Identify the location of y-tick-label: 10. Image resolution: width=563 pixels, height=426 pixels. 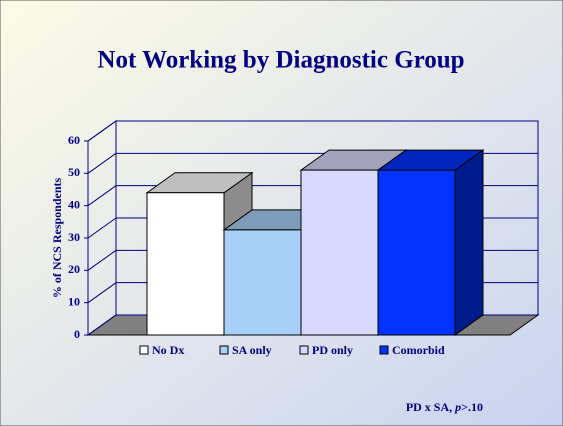
(74, 301).